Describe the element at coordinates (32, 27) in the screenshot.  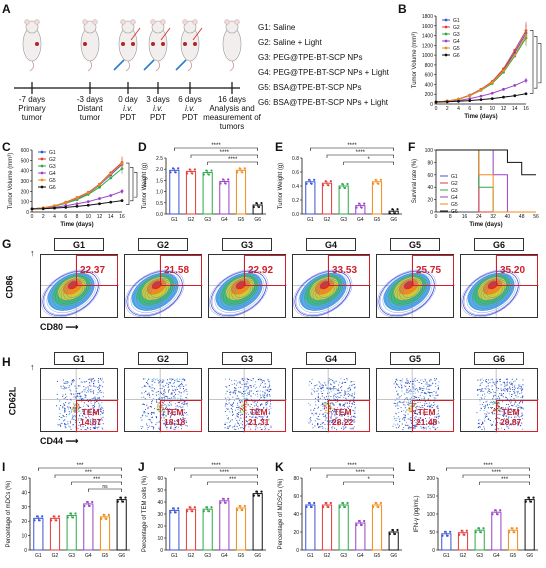
I see `mouse-head` at that location.